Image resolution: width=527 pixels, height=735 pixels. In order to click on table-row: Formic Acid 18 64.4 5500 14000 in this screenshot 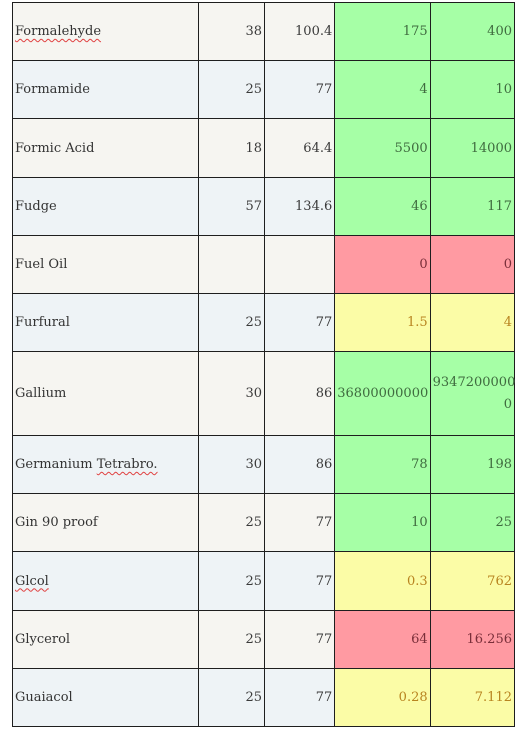, I will do `click(264, 148)`.